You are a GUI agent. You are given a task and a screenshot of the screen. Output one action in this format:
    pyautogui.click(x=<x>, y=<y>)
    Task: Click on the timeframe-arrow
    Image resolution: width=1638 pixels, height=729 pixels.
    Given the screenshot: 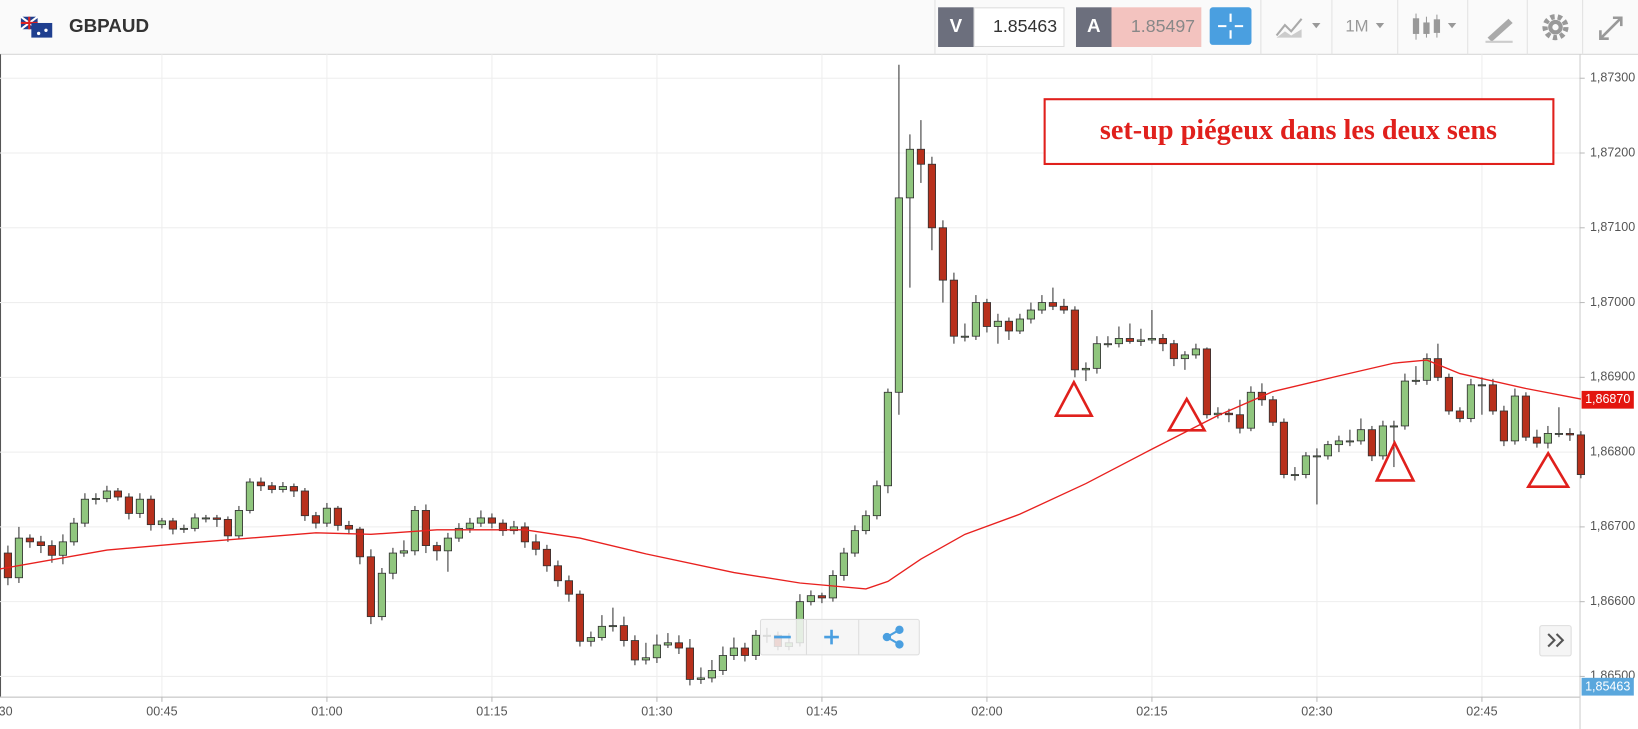 What is the action you would take?
    pyautogui.click(x=1380, y=25)
    